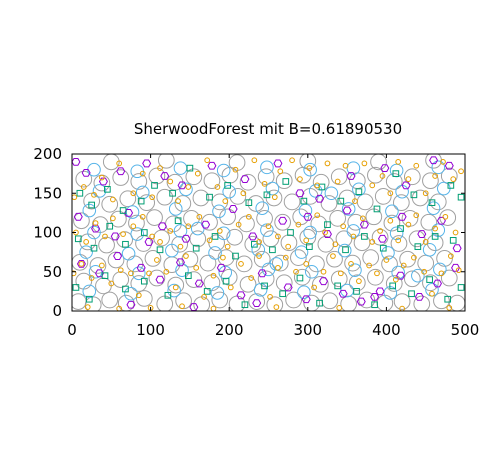  I want to click on x-tick-label: 400, so click(386, 330).